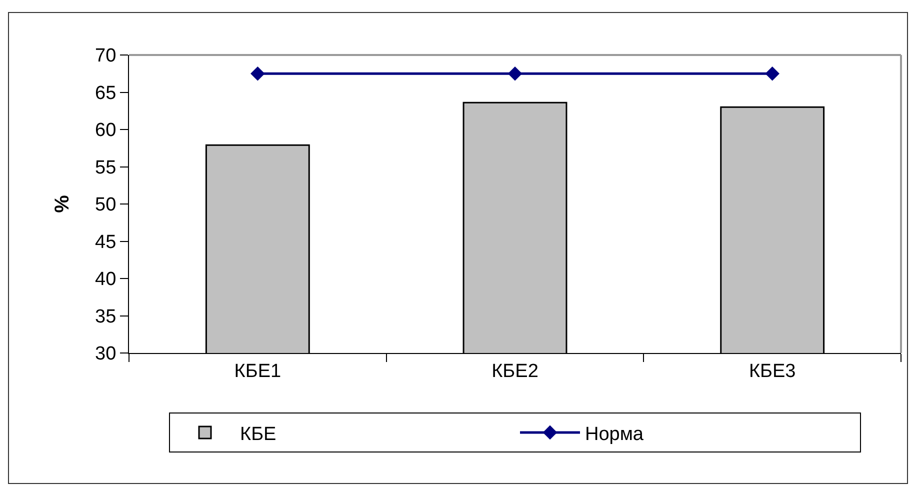 The width and height of the screenshot is (914, 486). Describe the element at coordinates (63, 203) in the screenshot. I see `y-axis-title: %` at that location.